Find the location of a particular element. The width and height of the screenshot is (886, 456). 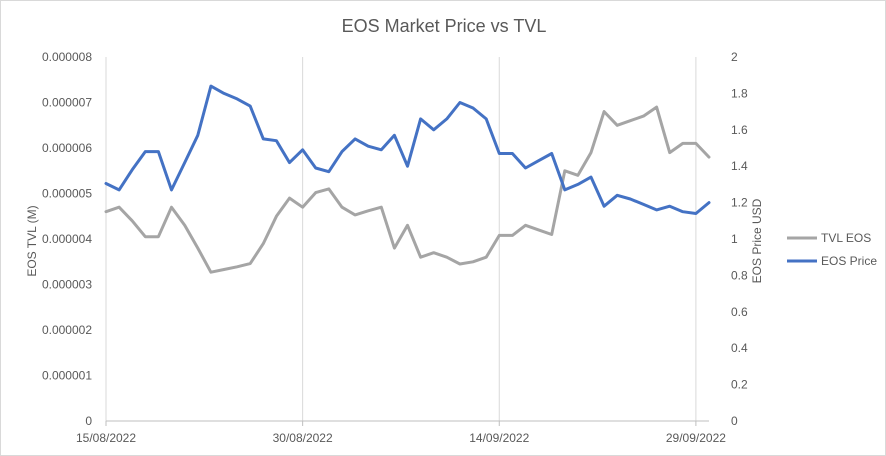

y-right-tick-label: 1.6 is located at coordinates (739, 130).